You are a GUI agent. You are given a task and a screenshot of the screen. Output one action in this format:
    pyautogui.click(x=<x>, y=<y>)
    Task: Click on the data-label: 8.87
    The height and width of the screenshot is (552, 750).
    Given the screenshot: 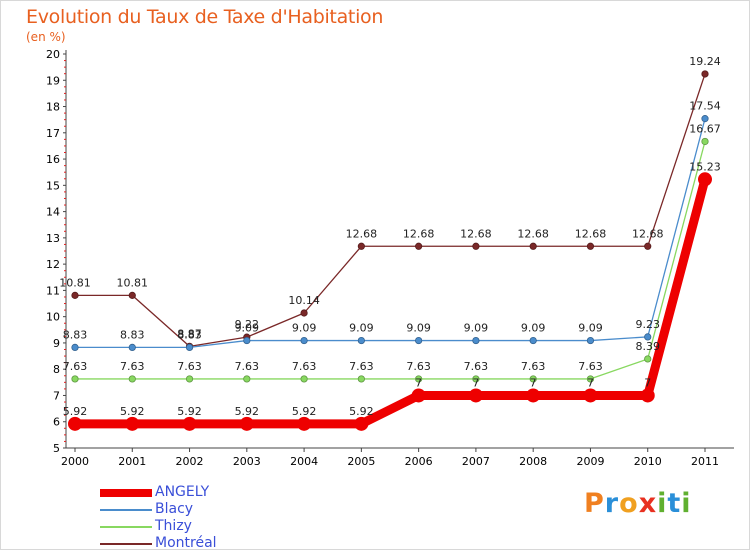 What is the action you would take?
    pyautogui.click(x=189, y=333)
    